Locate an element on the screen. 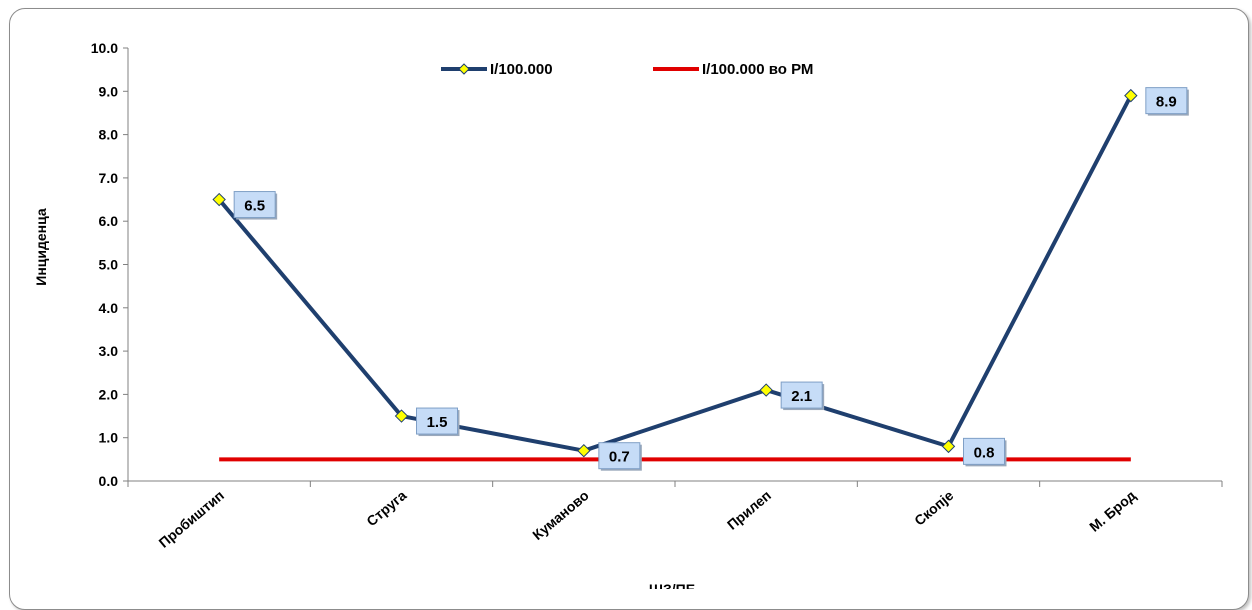  y-tick-label: 1.0 is located at coordinates (109, 438).